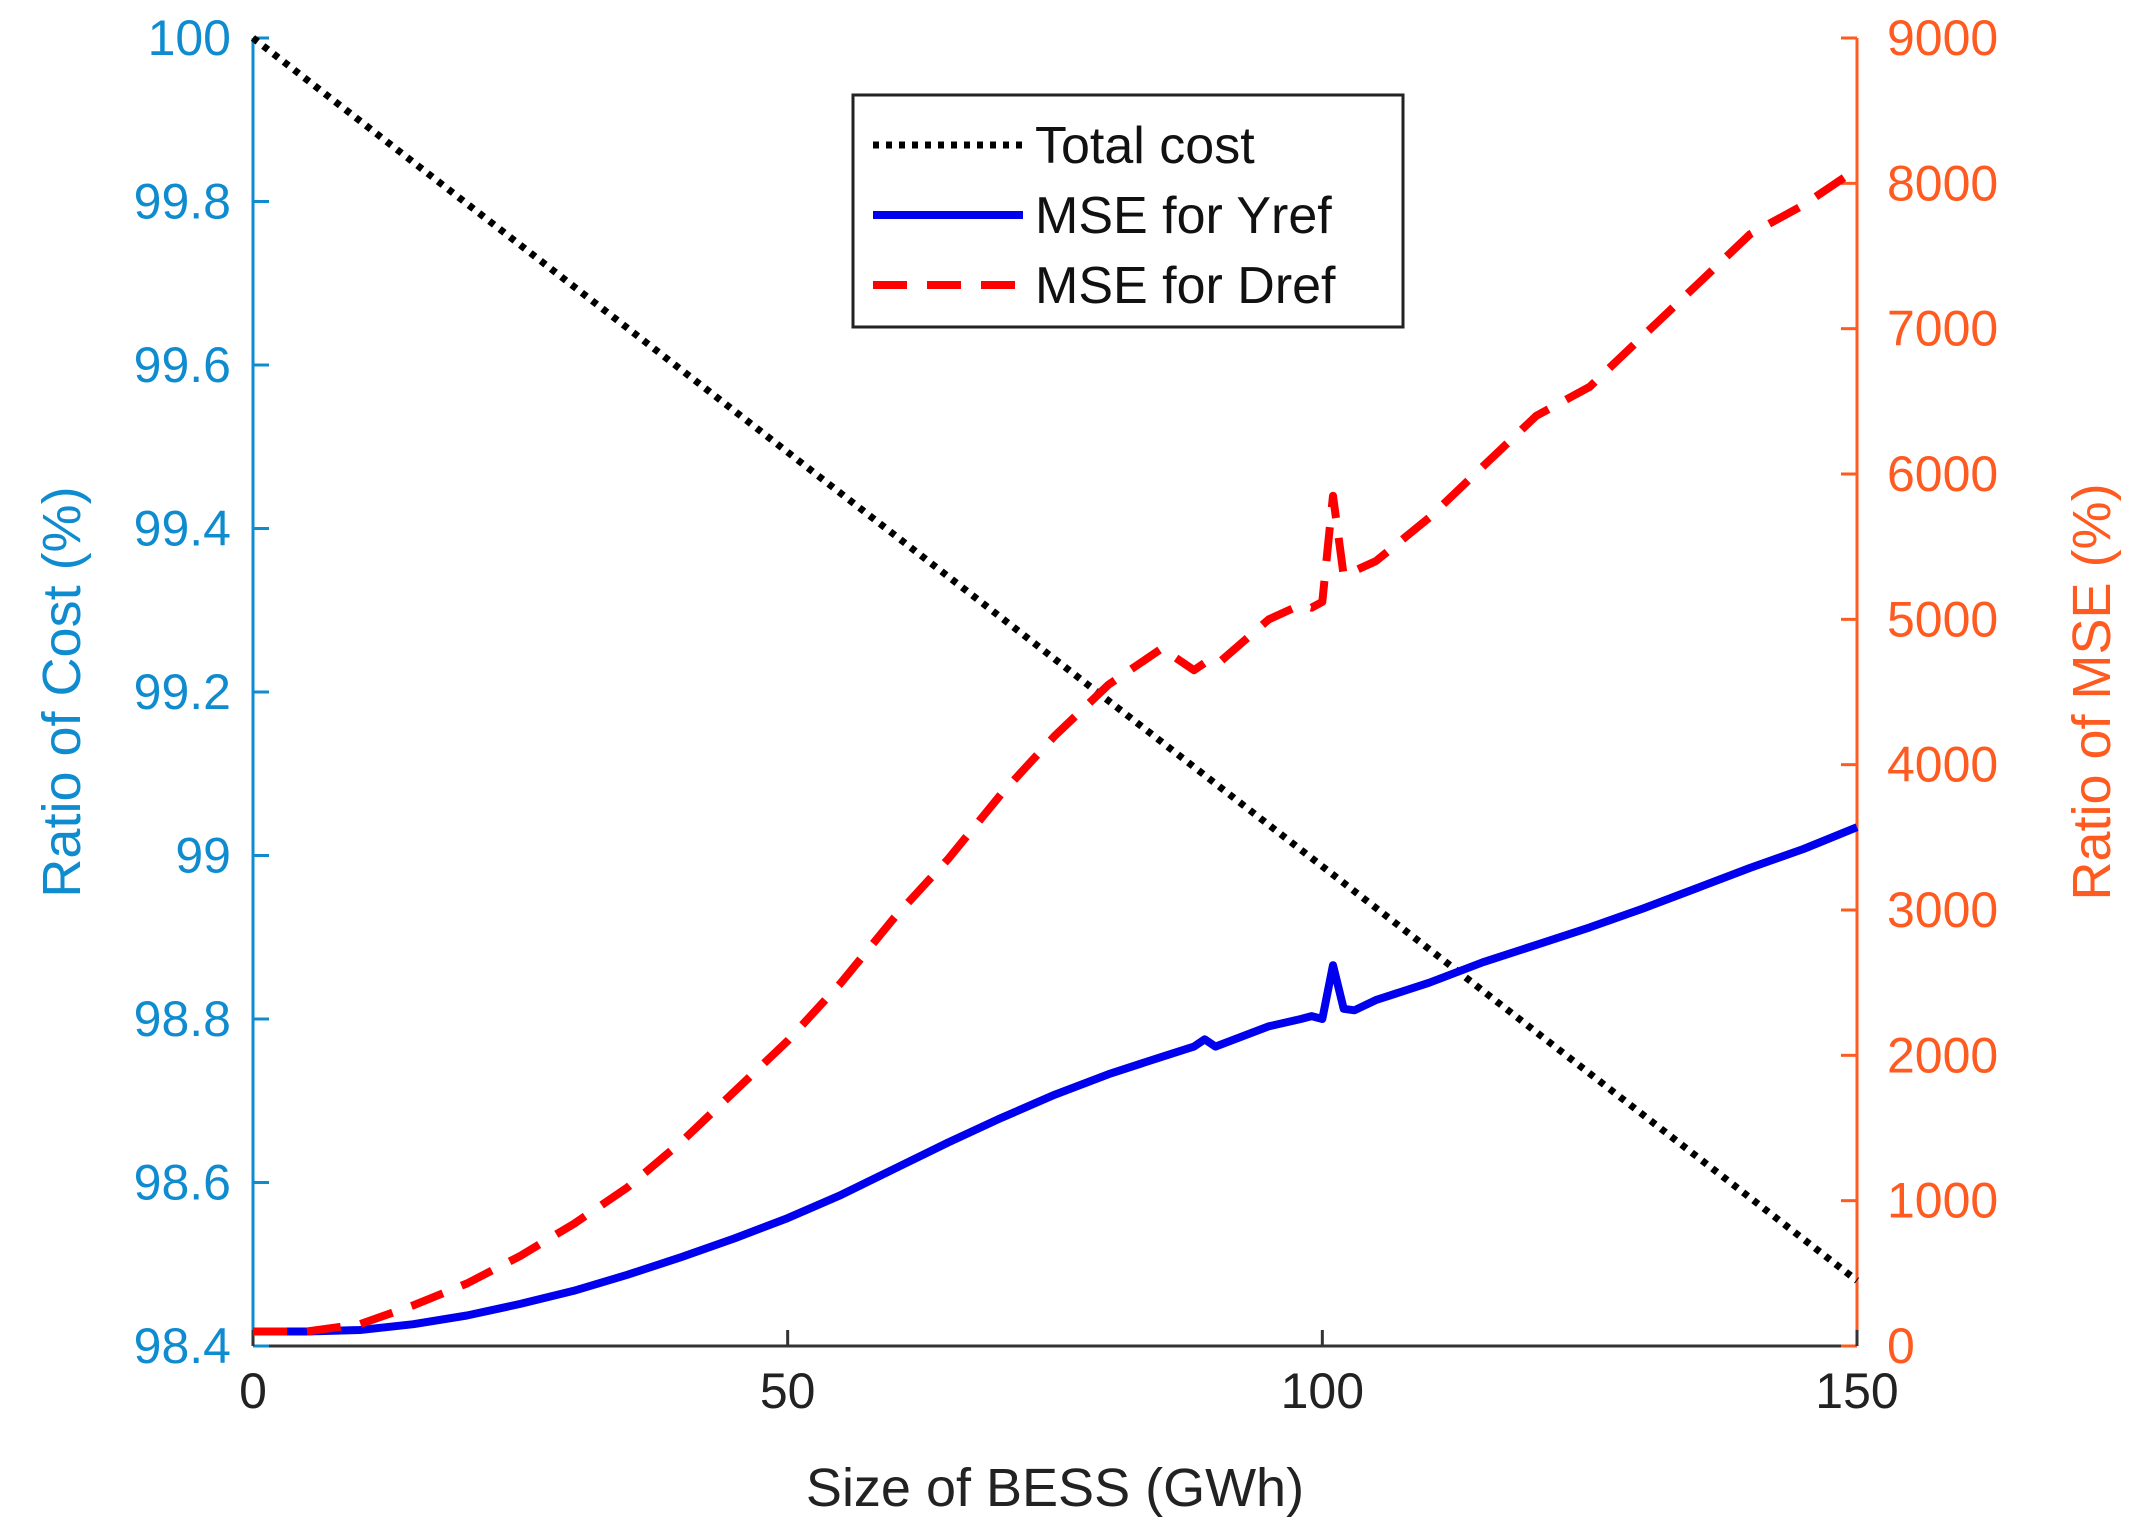  I want to click on legend: Total cost MSE for Yref MSE for Dref, so click(1128, 211).